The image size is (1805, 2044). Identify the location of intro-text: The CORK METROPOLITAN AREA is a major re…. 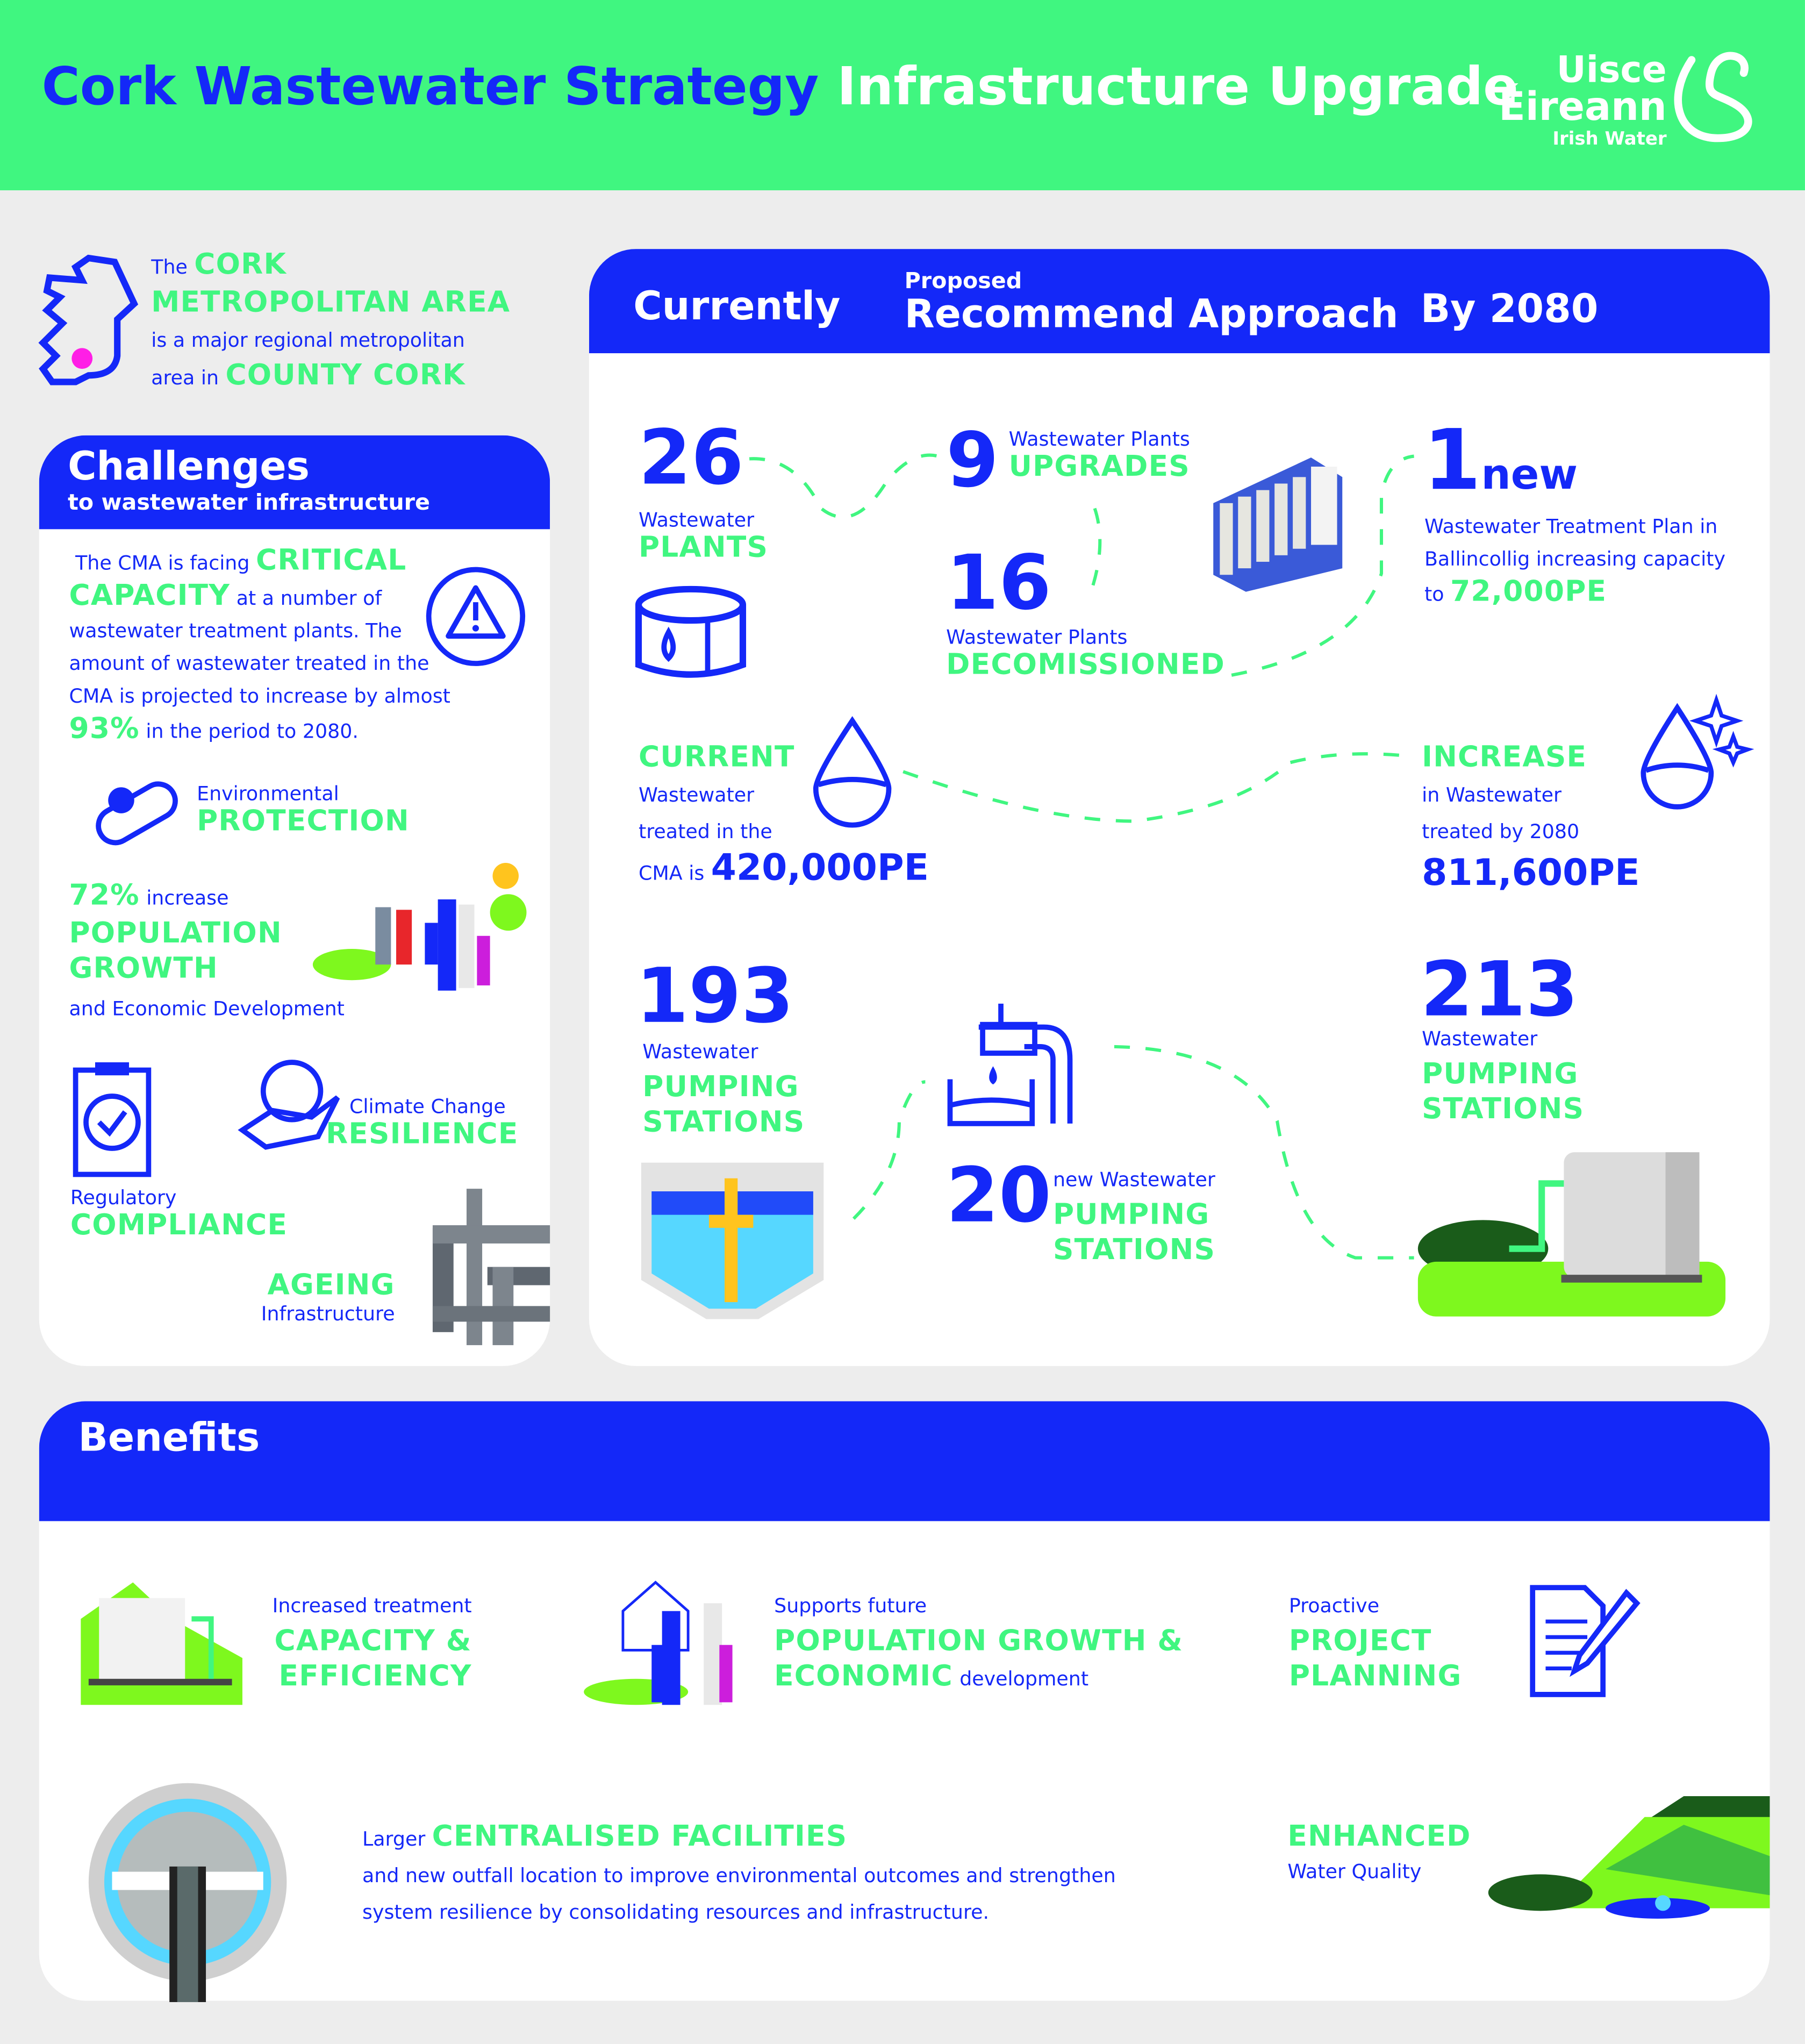
(330, 322).